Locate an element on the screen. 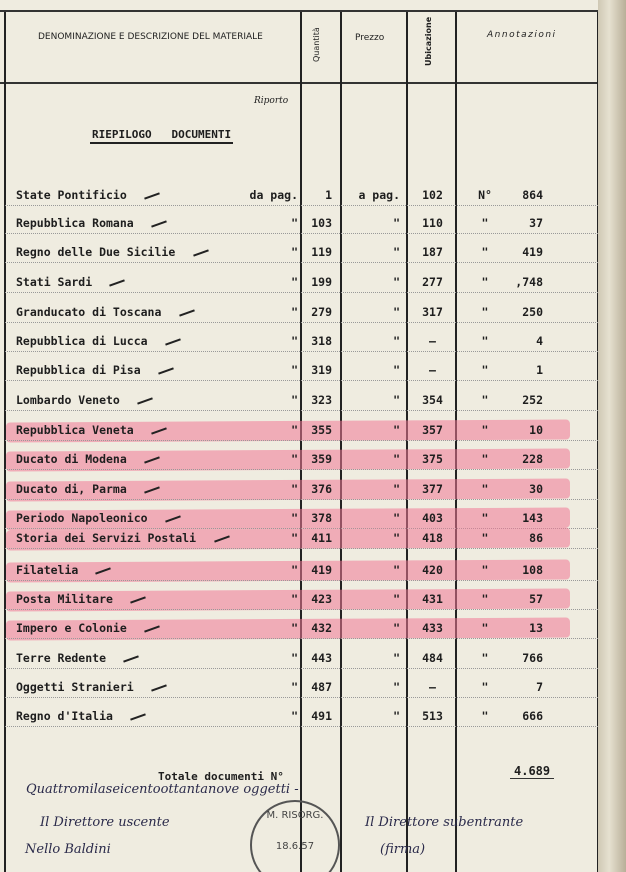 Image resolution: width=626 pixels, height=872 pixels. document-count: 252 is located at coordinates (532, 400).